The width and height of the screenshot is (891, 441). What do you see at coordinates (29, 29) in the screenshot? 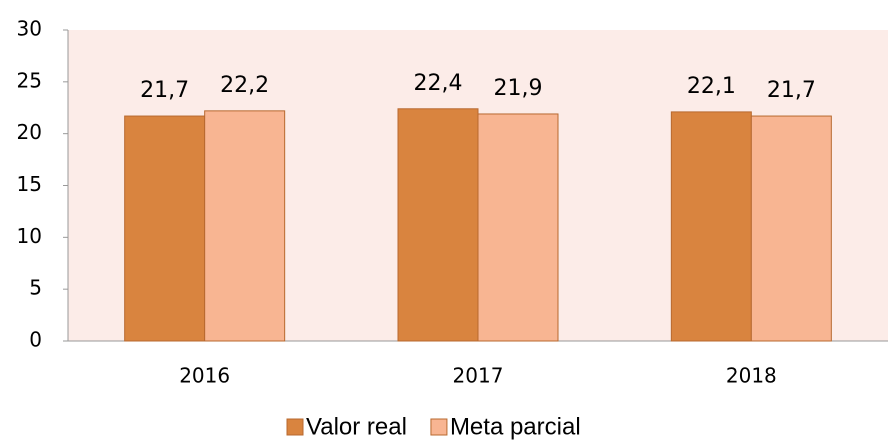
I see `y-tick-label: 30` at bounding box center [29, 29].